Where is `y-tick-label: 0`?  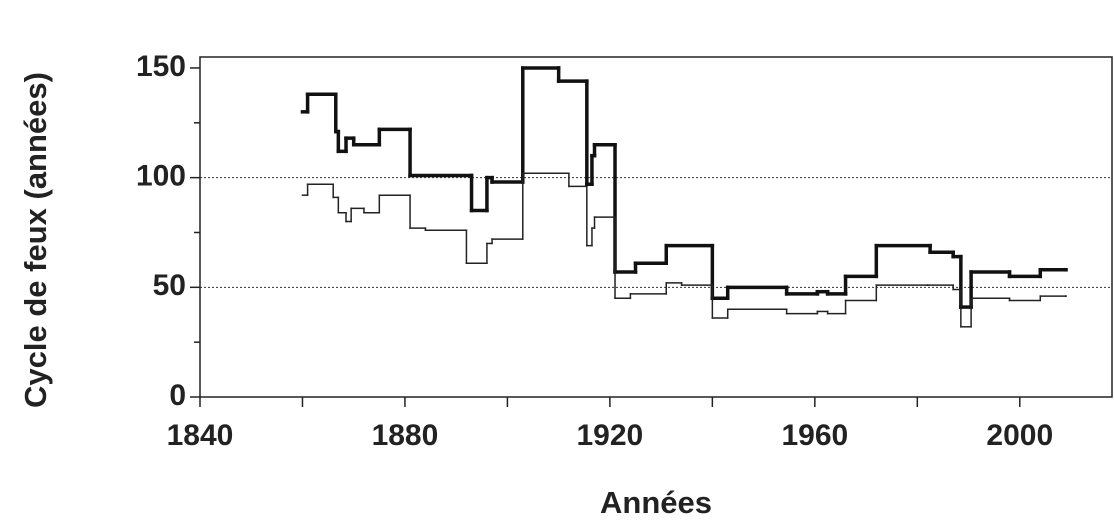 y-tick-label: 0 is located at coordinates (177, 395).